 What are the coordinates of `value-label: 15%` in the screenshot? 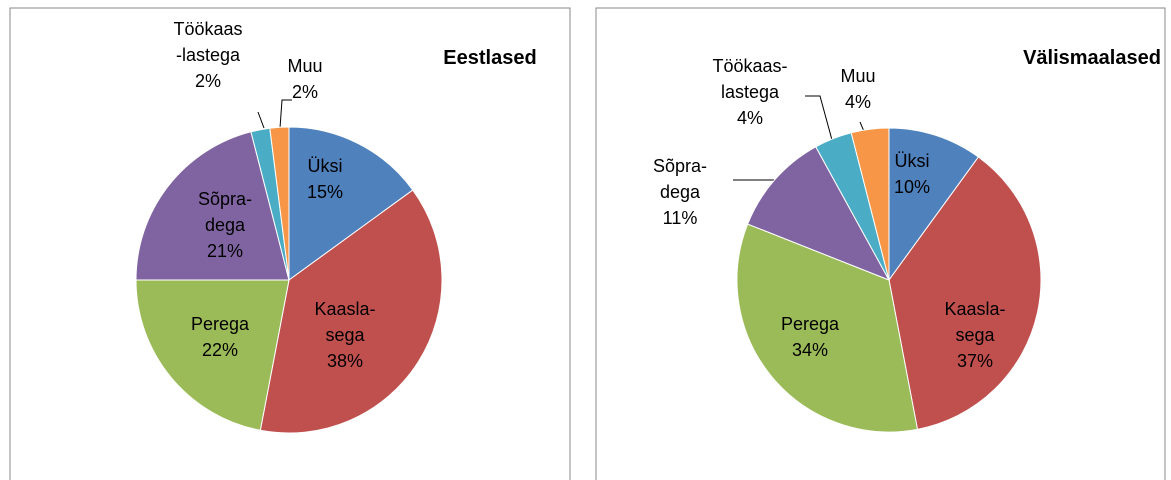 It's located at (325, 192).